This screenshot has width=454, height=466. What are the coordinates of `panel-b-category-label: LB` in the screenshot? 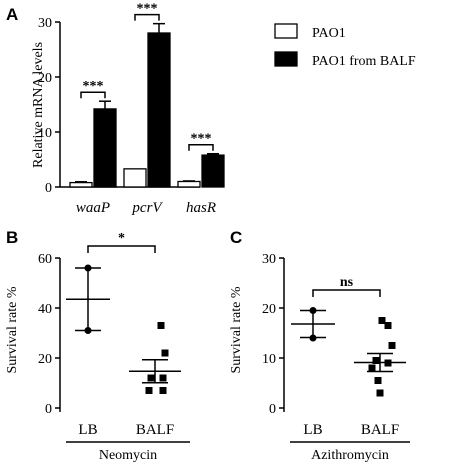 It's located at (87, 430).